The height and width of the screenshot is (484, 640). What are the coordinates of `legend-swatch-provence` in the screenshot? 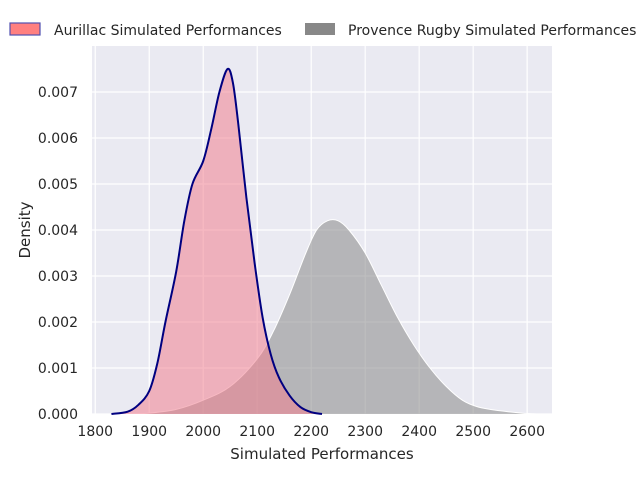 It's located at (320, 29).